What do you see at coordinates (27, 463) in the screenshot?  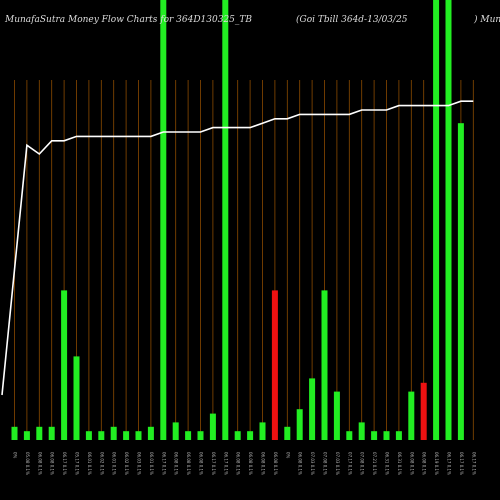 I see `x-tick-label: 05.08 0.1%` at bounding box center [27, 463].